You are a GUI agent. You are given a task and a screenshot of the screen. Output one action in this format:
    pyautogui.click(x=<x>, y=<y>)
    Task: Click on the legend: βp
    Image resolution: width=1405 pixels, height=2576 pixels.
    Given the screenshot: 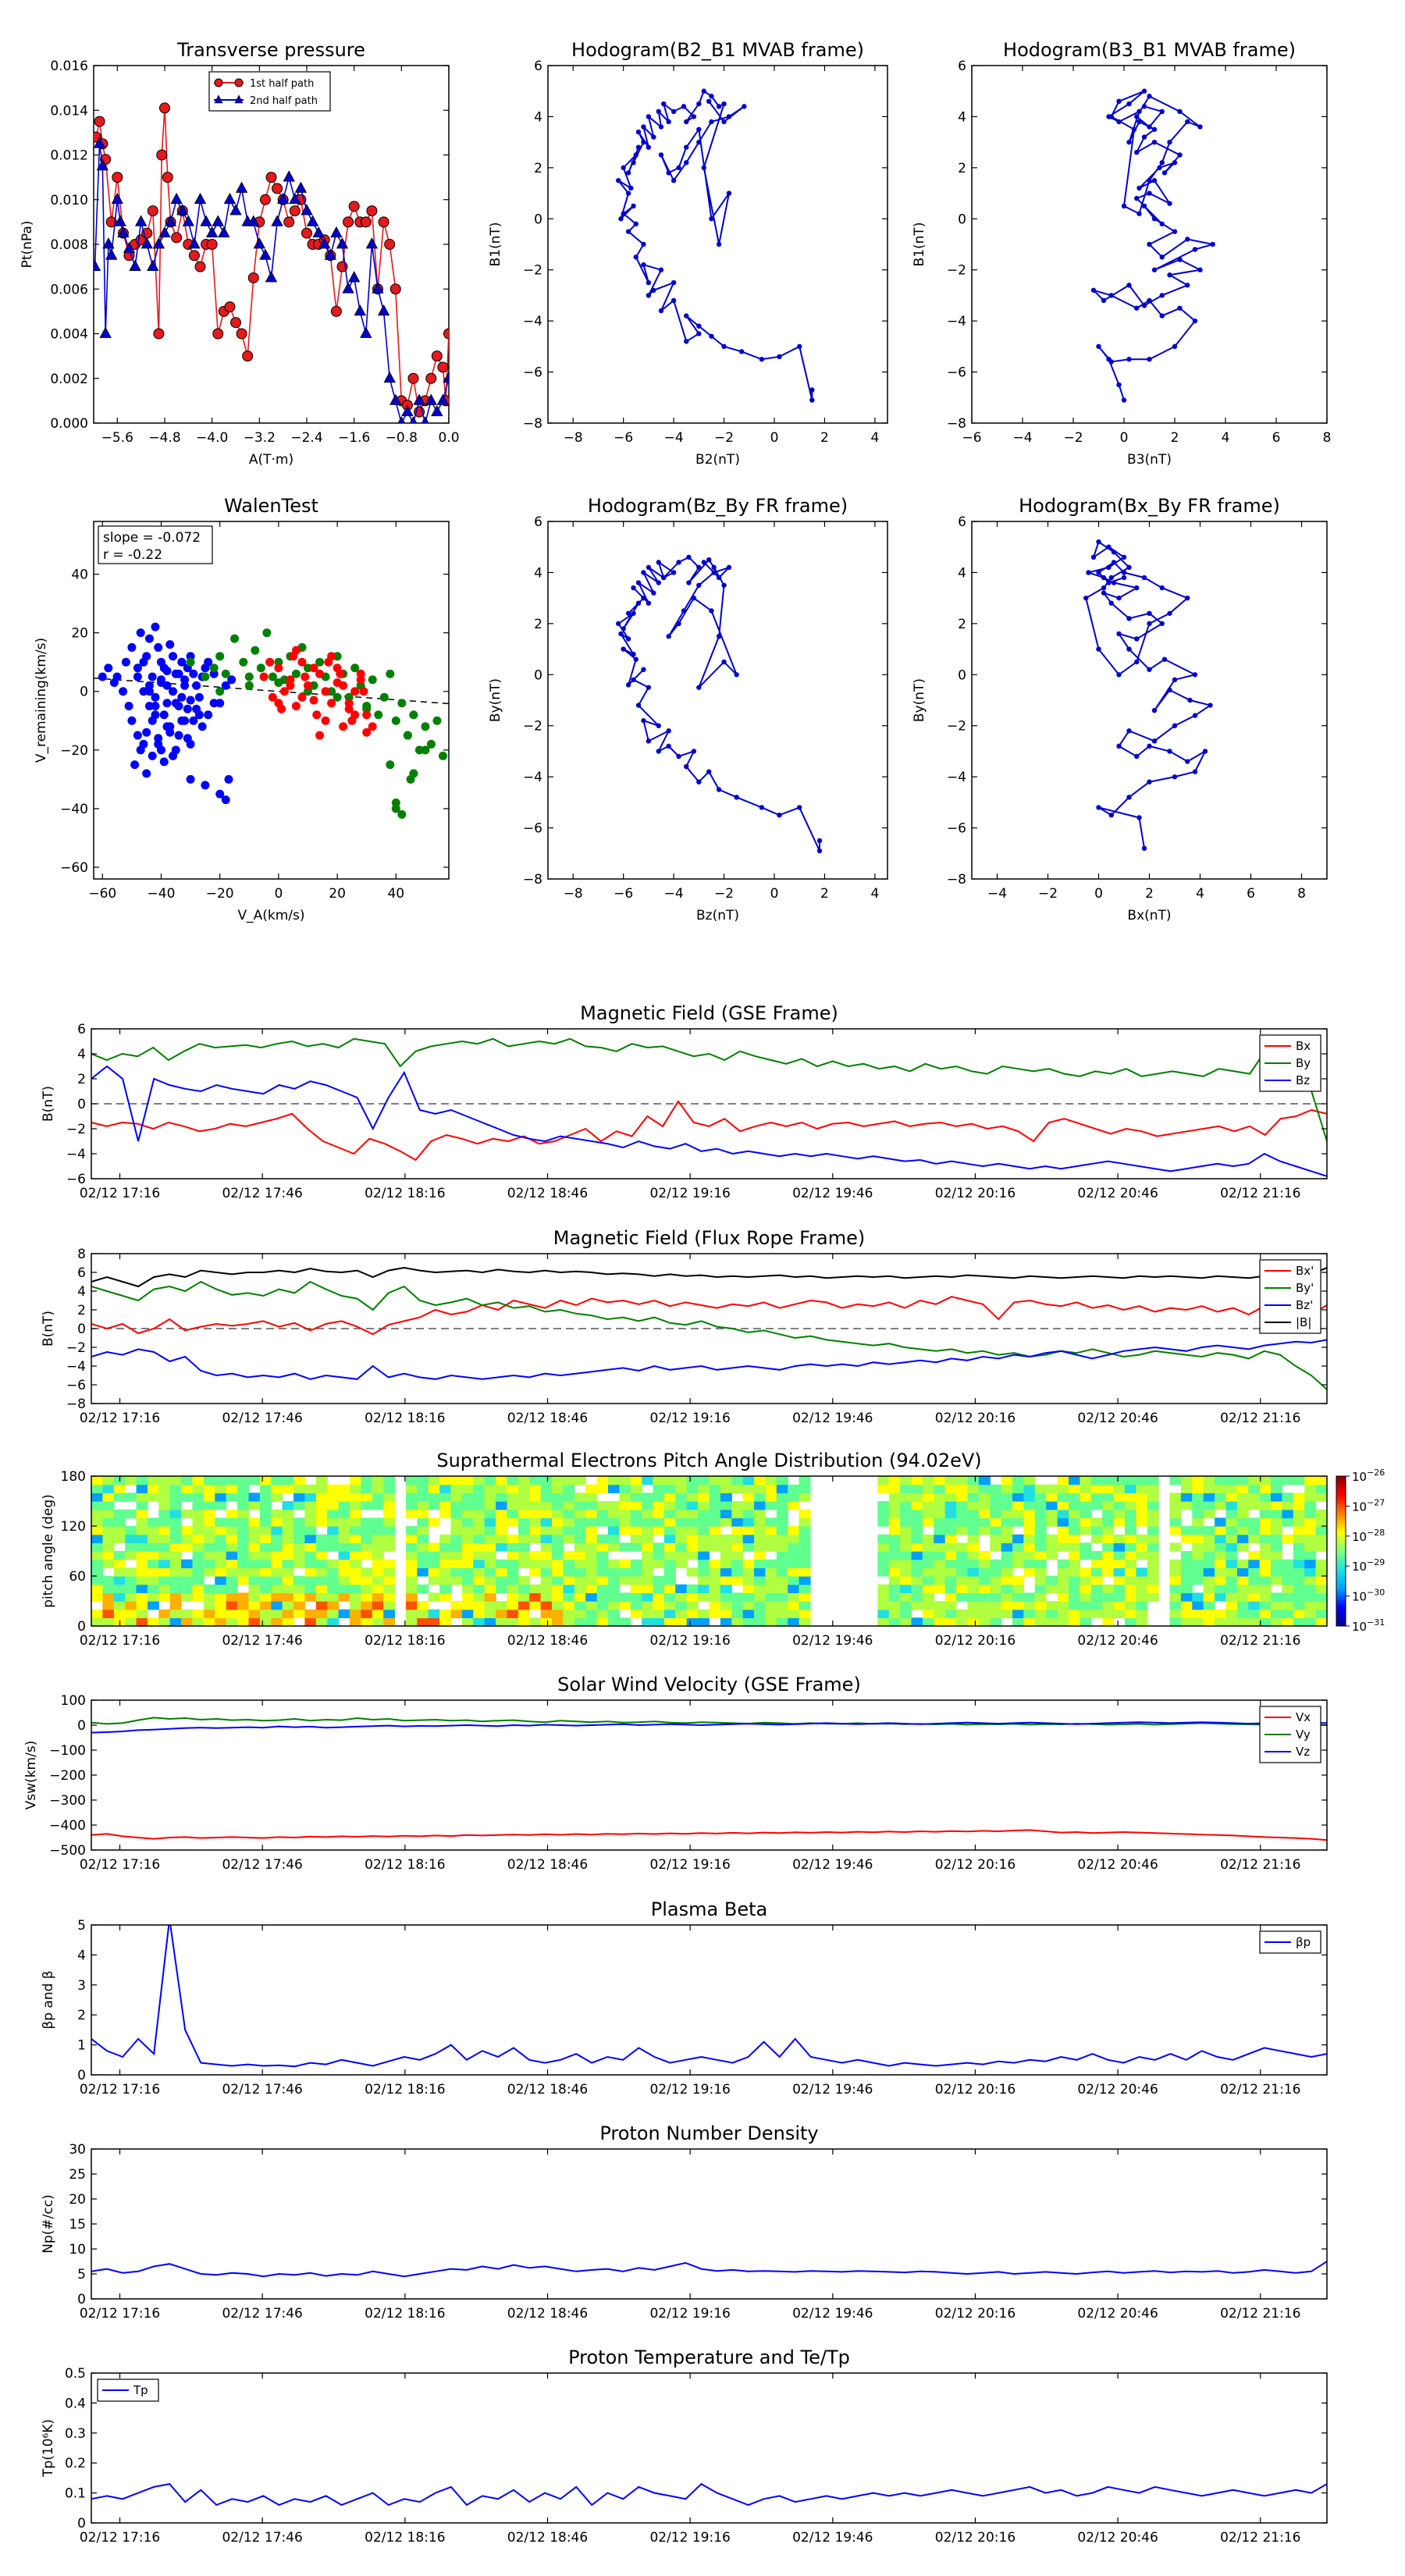 What is the action you would take?
    pyautogui.click(x=1290, y=1942)
    